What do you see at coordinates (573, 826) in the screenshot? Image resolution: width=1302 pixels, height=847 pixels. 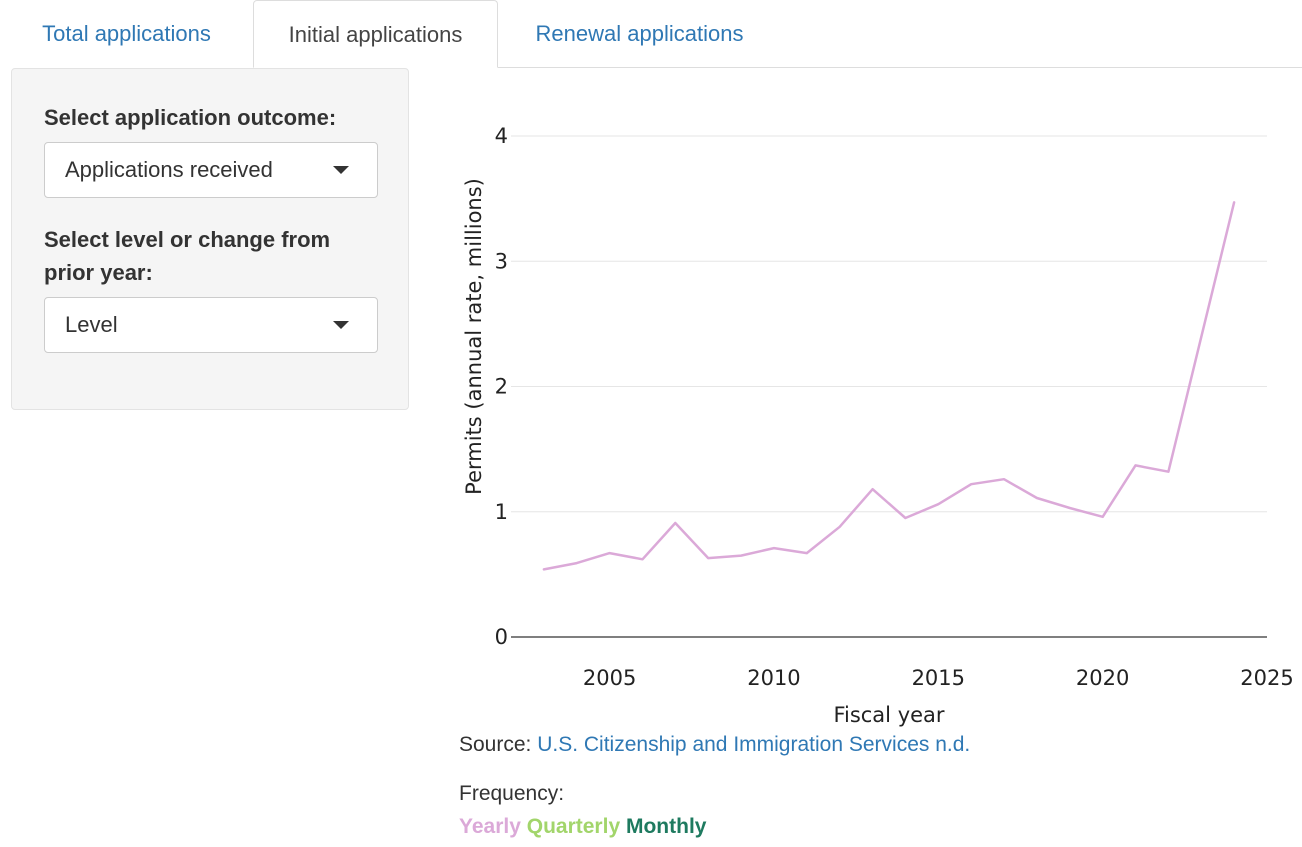 I see `frequency-quarterly: Quarterly` at bounding box center [573, 826].